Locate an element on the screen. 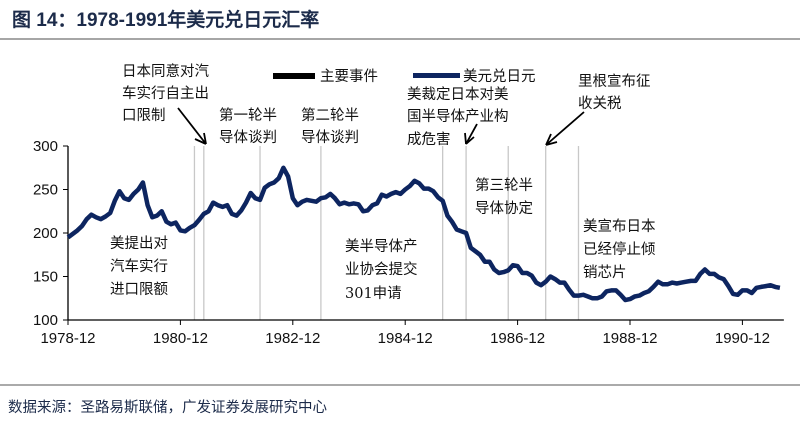  annotation-dumping-stopped: 美宣布日本 已经停止倾 销芯片 is located at coordinates (619, 249).